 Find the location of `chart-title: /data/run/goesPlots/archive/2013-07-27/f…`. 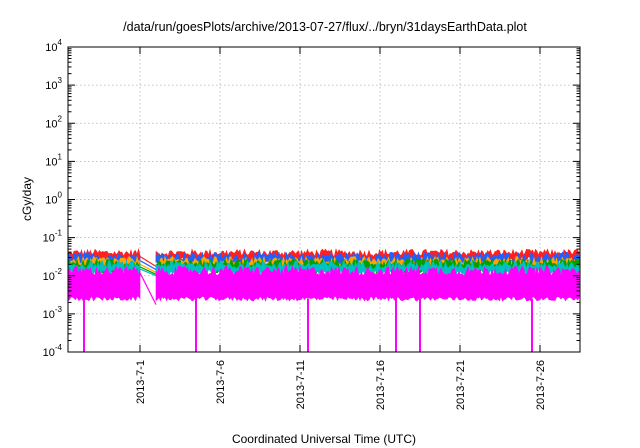

chart-title: /data/run/goesPlots/archive/2013-07-27/f… is located at coordinates (325, 27).